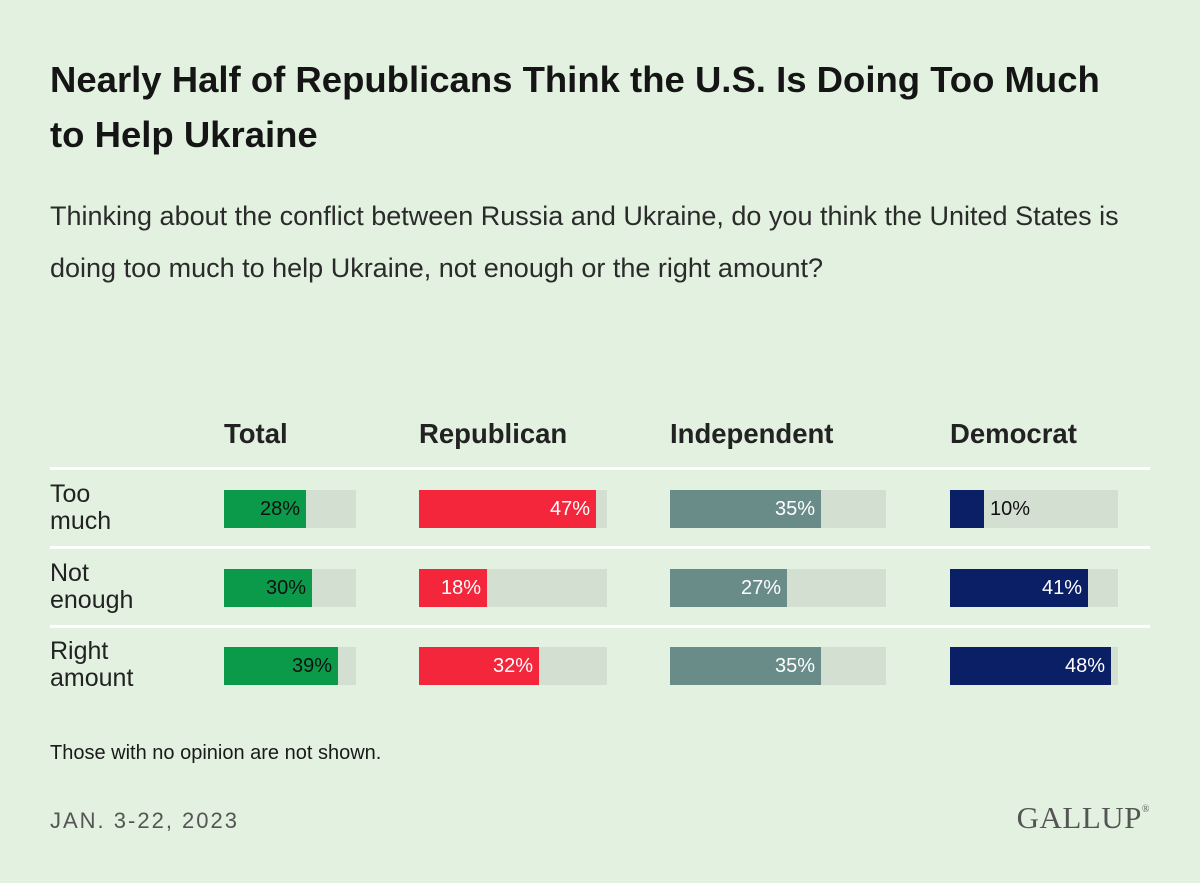  What do you see at coordinates (81, 521) in the screenshot?
I see `row-label-line: much` at bounding box center [81, 521].